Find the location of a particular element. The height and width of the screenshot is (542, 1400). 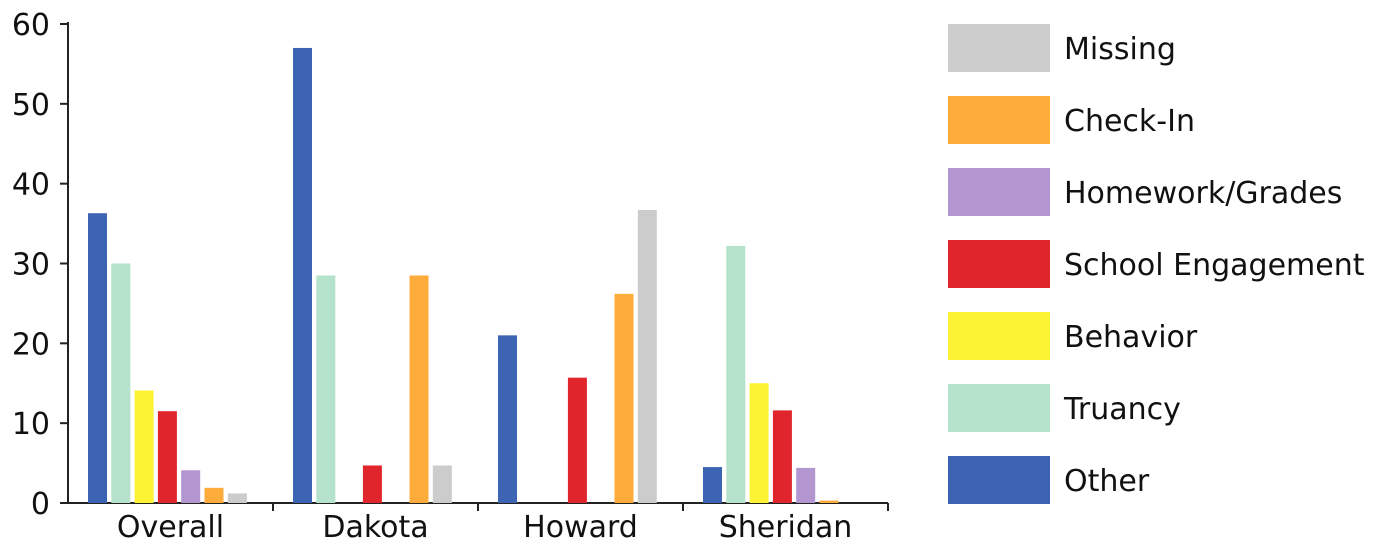

bar-other-overall is located at coordinates (97, 358).